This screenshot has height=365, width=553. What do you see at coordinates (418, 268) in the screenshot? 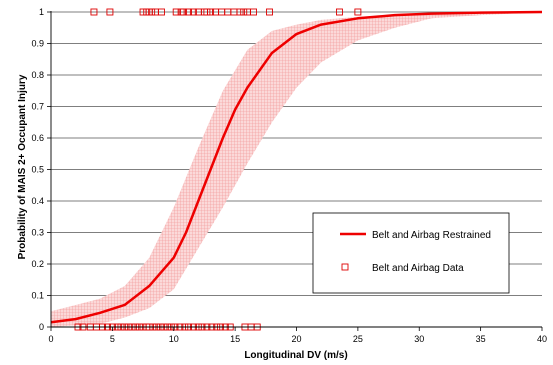
I see `legend-label-data: Belt and Airbag Data` at bounding box center [418, 268].